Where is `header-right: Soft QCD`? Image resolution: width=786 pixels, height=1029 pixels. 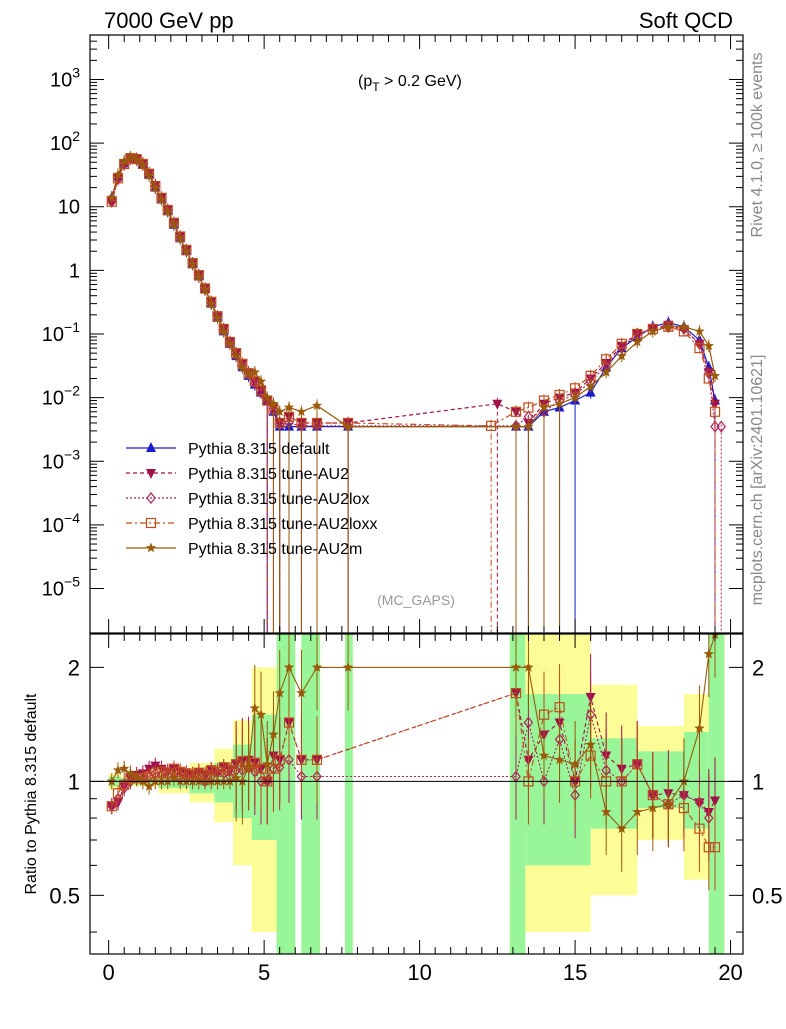 header-right: Soft QCD is located at coordinates (686, 20).